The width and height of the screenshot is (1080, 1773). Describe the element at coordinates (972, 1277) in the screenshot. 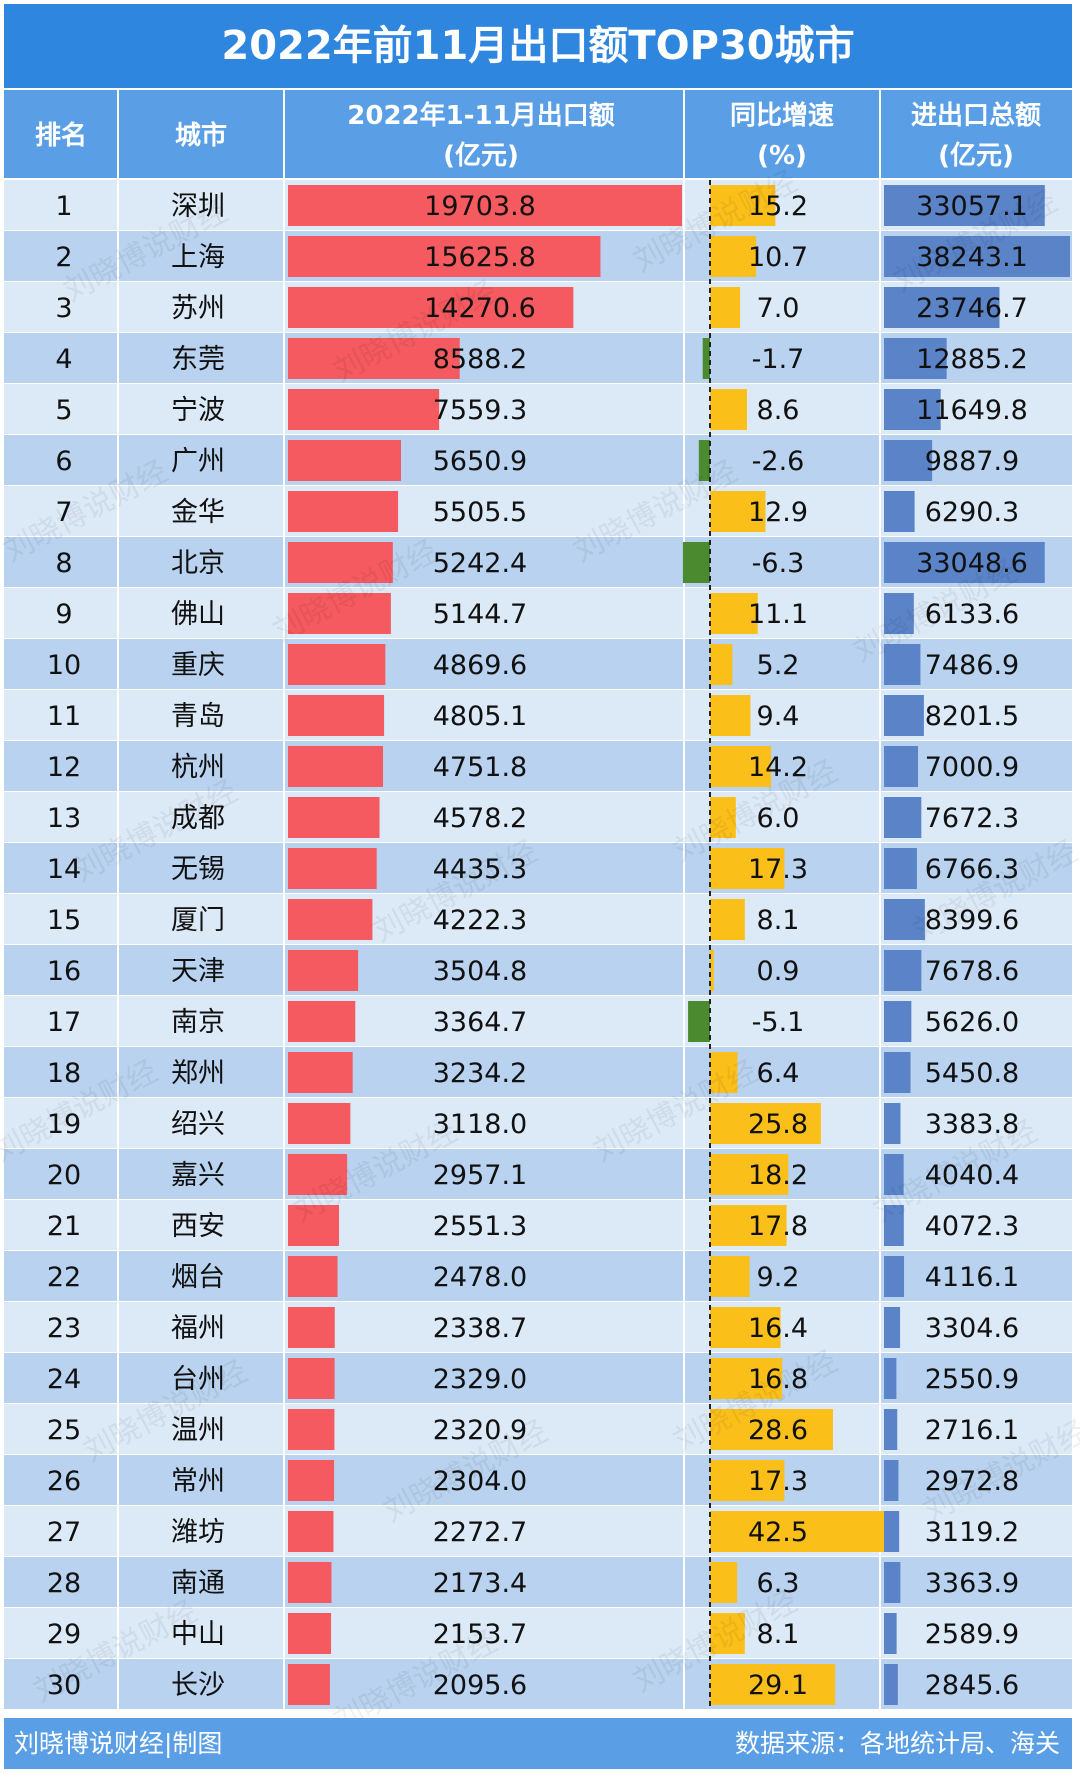

I see `total-value-label: 4116.1` at that location.